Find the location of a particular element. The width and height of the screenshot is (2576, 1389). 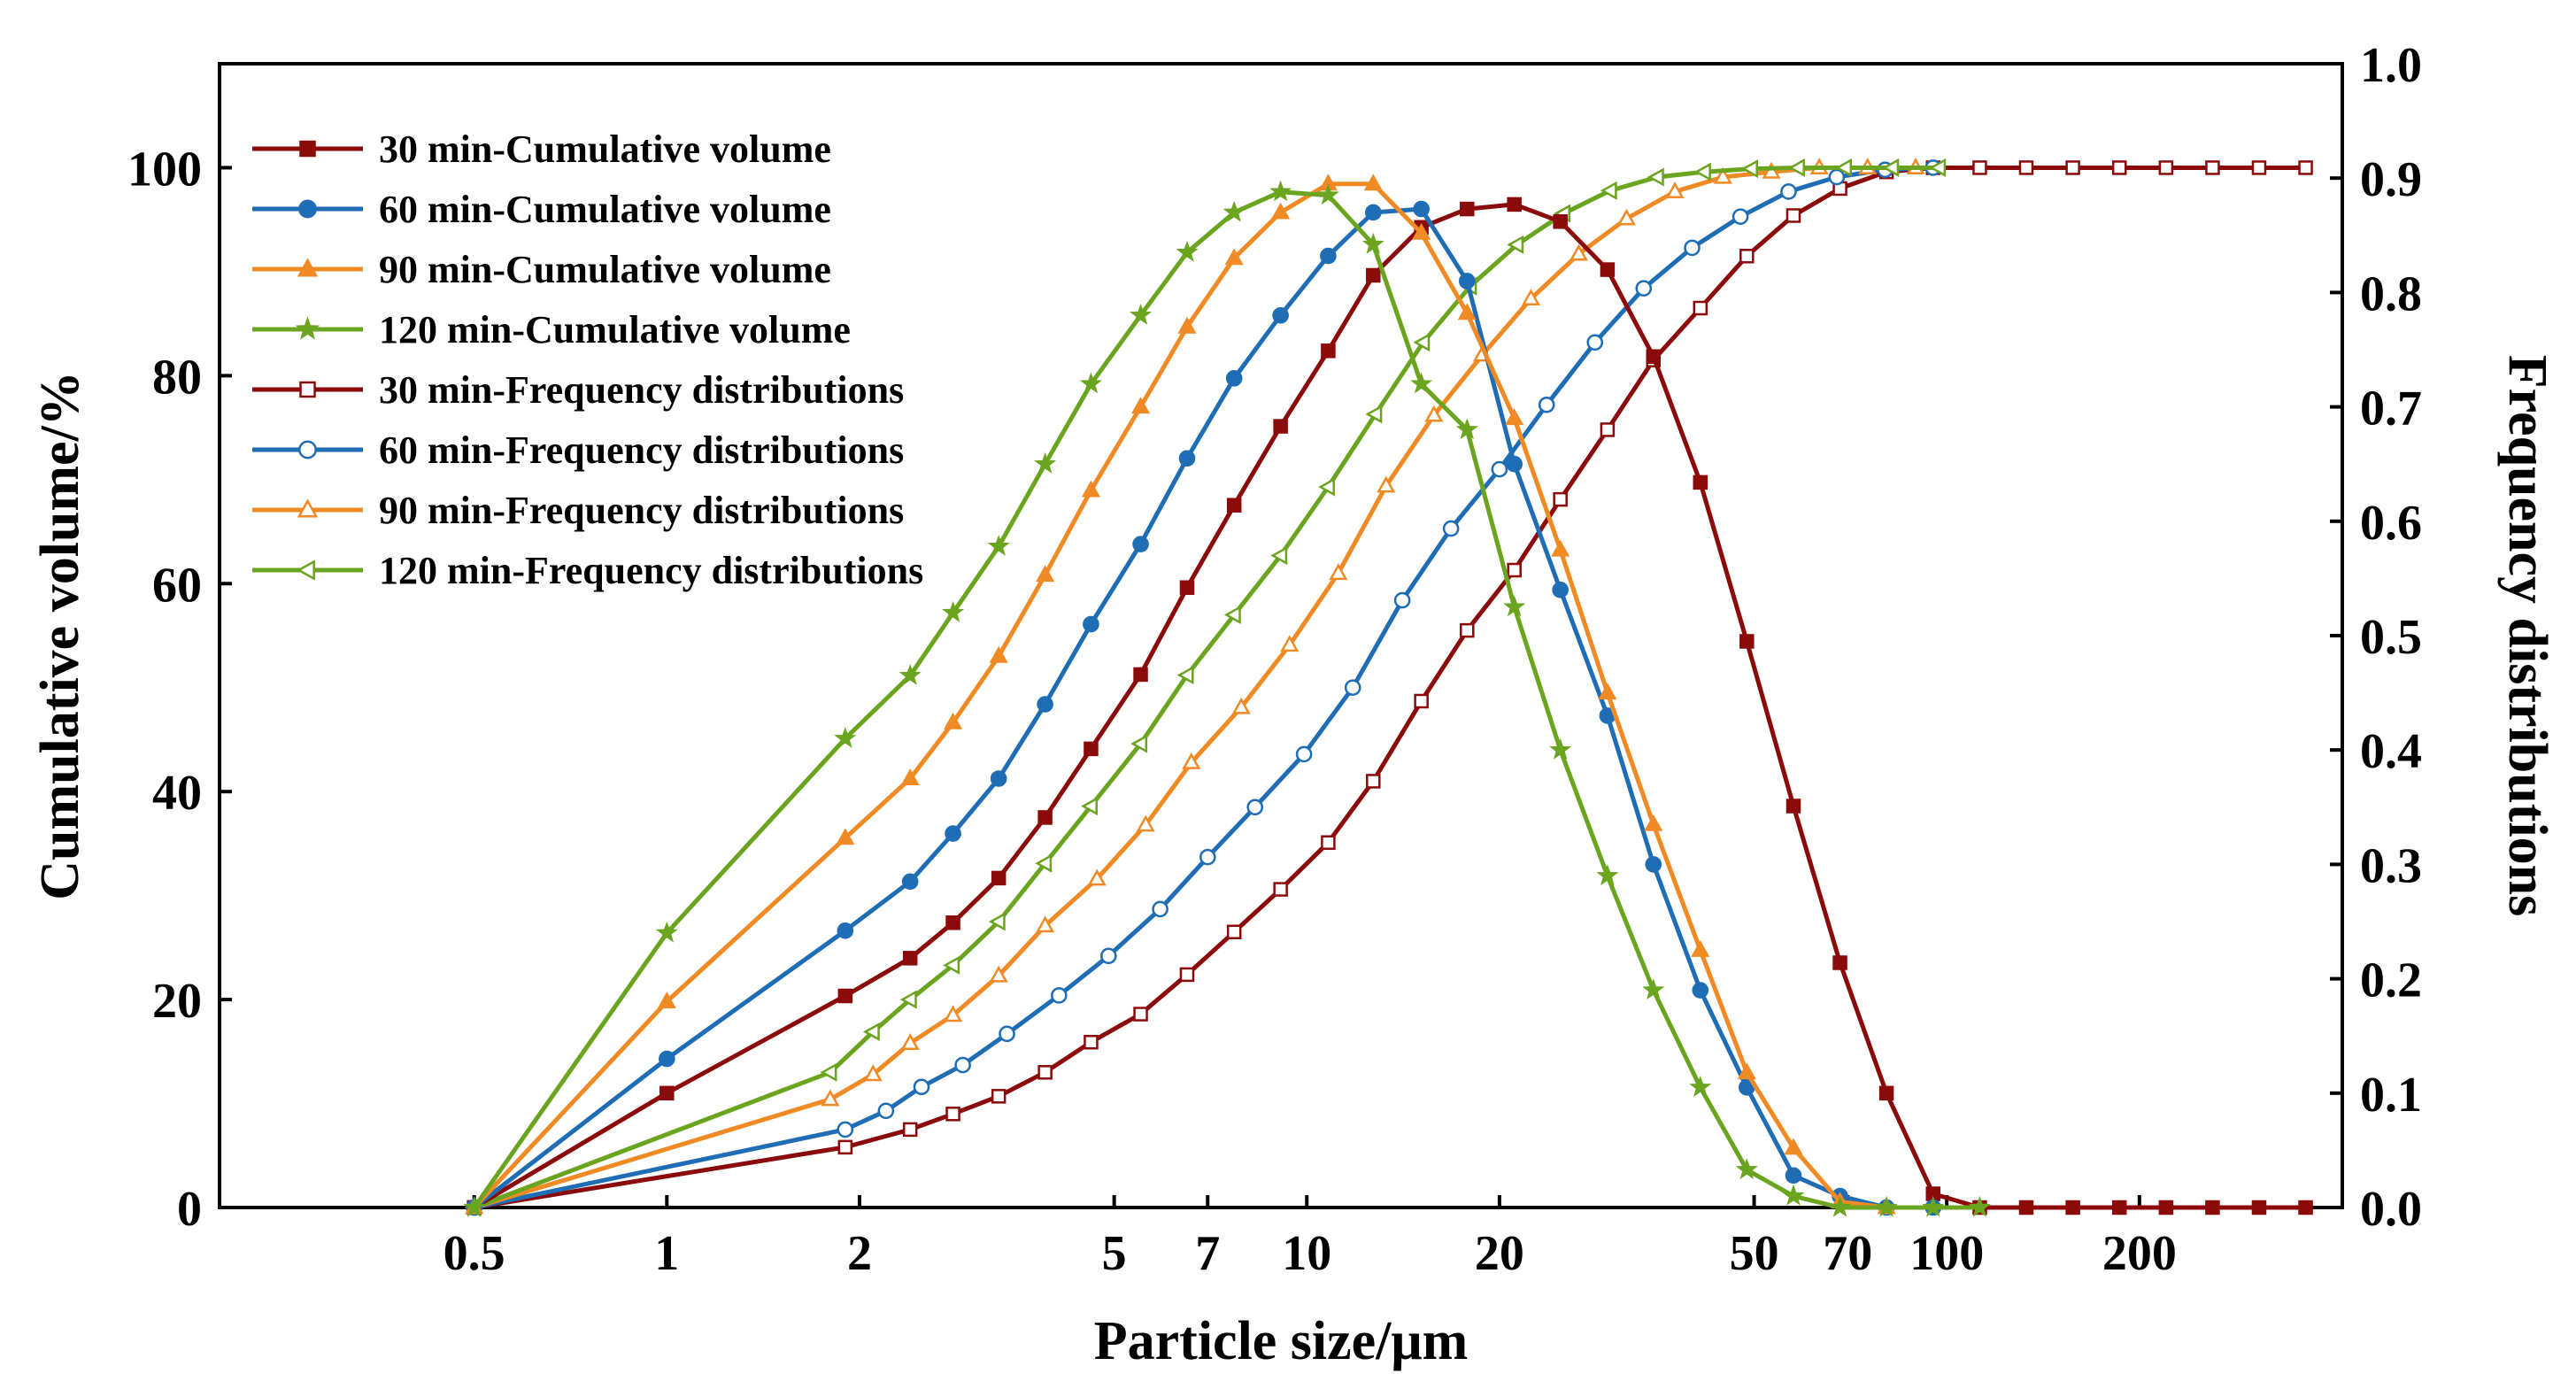

y-right-tick-label: 0.3 is located at coordinates (2391, 866).